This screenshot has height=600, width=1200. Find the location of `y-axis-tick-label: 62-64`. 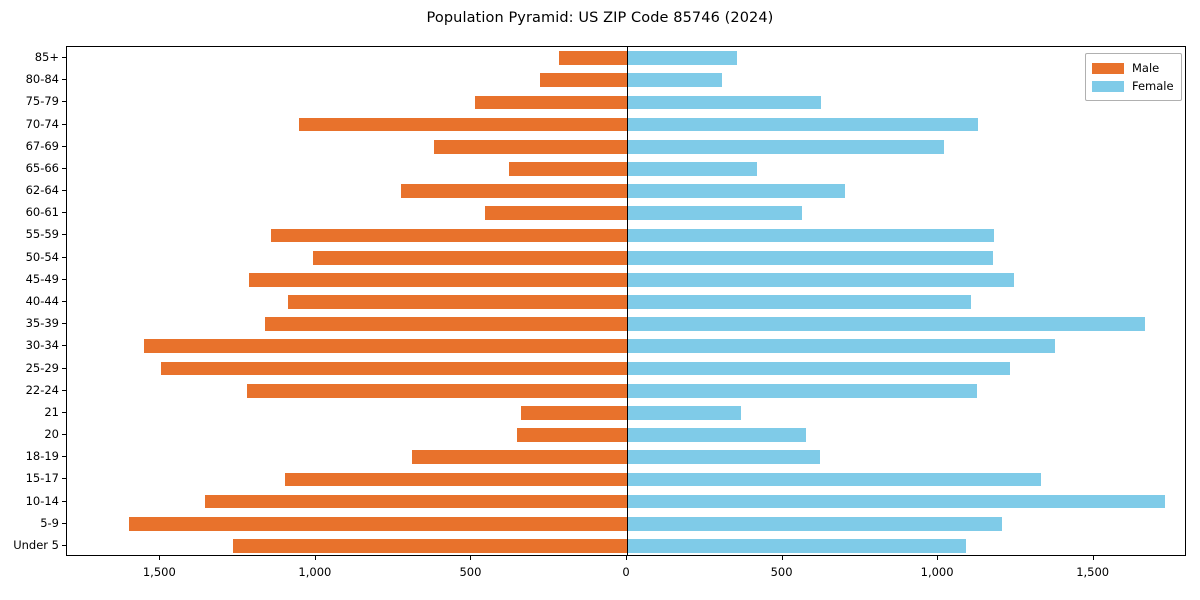

y-axis-tick-label: 62-64 is located at coordinates (42, 190).